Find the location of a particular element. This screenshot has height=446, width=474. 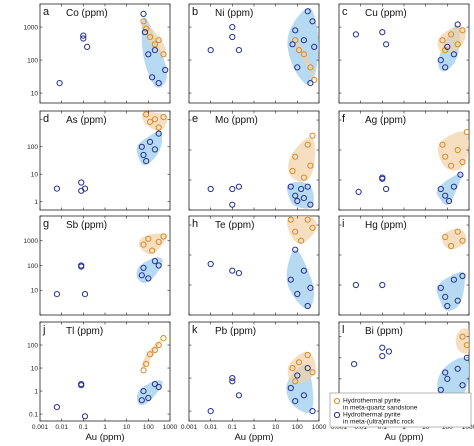

panel-letter: d is located at coordinates (46, 119).